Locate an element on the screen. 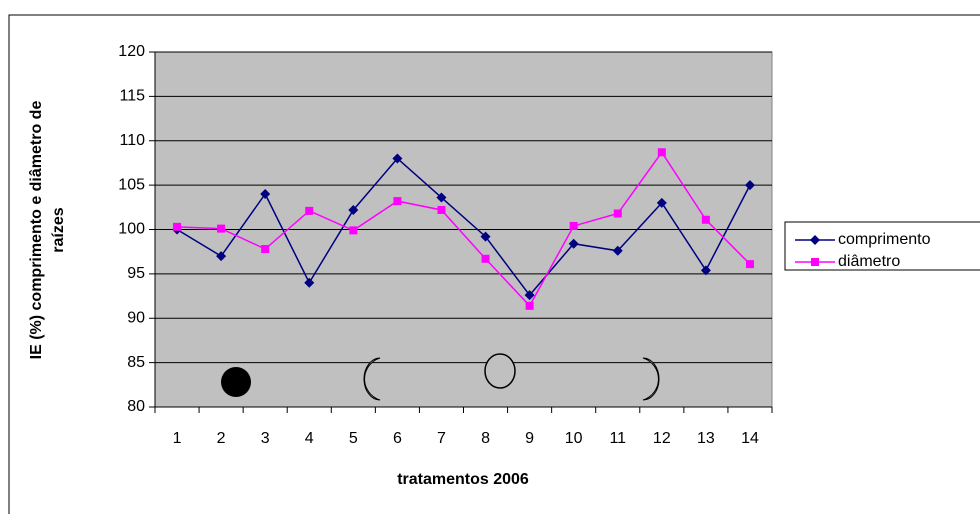 The image size is (980, 514). legend-label: diâmetro is located at coordinates (869, 261).